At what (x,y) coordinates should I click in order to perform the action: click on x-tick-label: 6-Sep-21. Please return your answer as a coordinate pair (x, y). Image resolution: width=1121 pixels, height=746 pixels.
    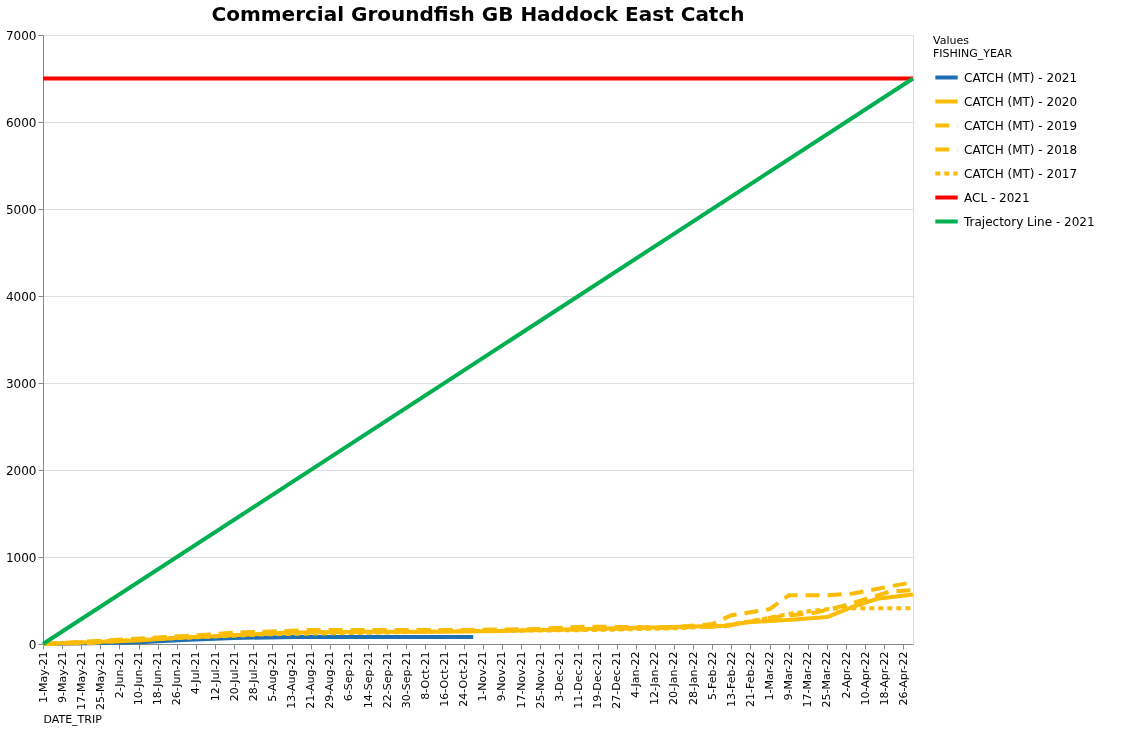
    Looking at the image, I should click on (349, 676).